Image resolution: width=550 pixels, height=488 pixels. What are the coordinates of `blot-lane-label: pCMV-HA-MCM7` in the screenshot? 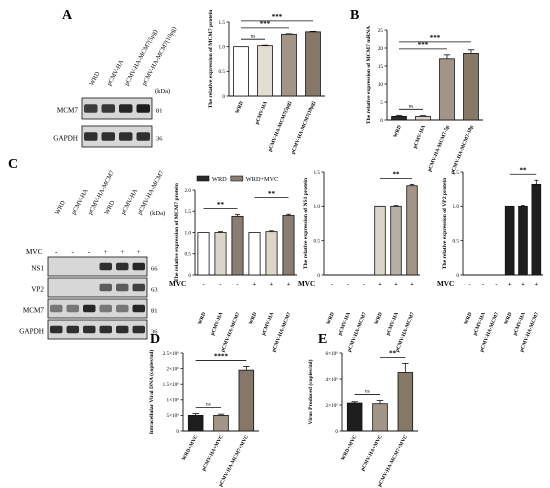 It's located at (150, 193).